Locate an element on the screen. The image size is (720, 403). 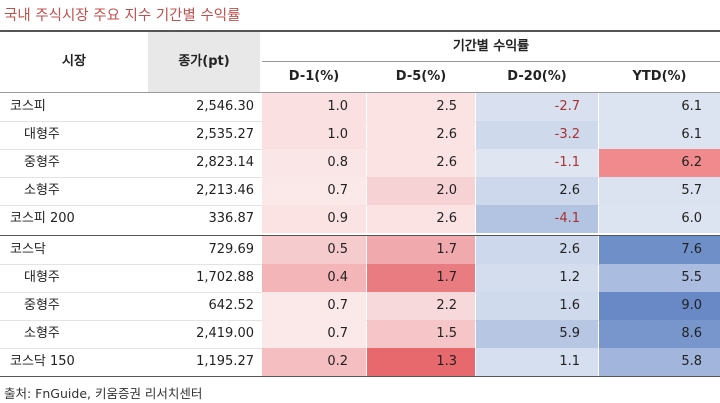
close-value-cell: 2,823.14 is located at coordinates (225, 162).